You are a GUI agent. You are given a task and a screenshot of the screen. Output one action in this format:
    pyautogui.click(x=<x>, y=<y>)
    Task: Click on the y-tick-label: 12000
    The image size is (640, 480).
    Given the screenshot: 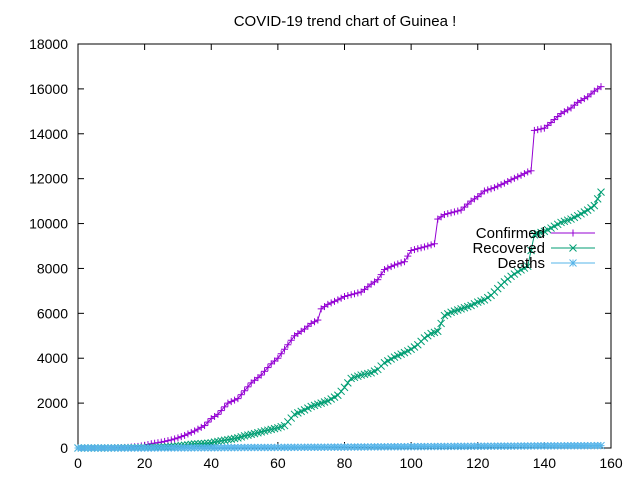 What is the action you would take?
    pyautogui.click(x=48, y=179)
    